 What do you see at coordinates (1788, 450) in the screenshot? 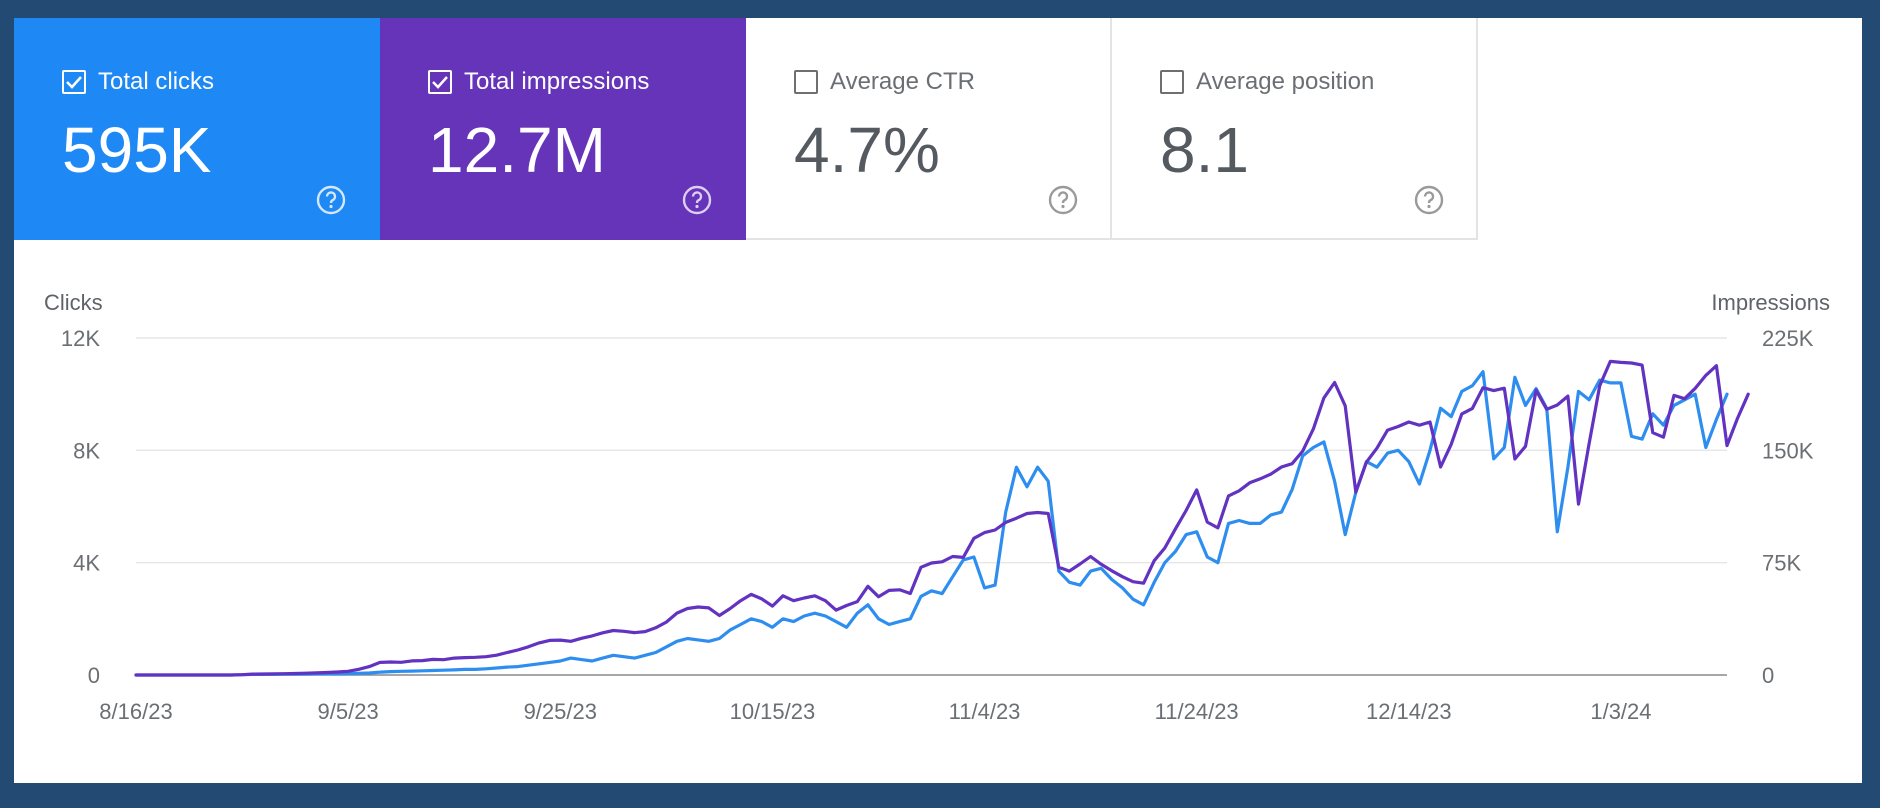
I see `y-tick-right: 150K` at bounding box center [1788, 450].